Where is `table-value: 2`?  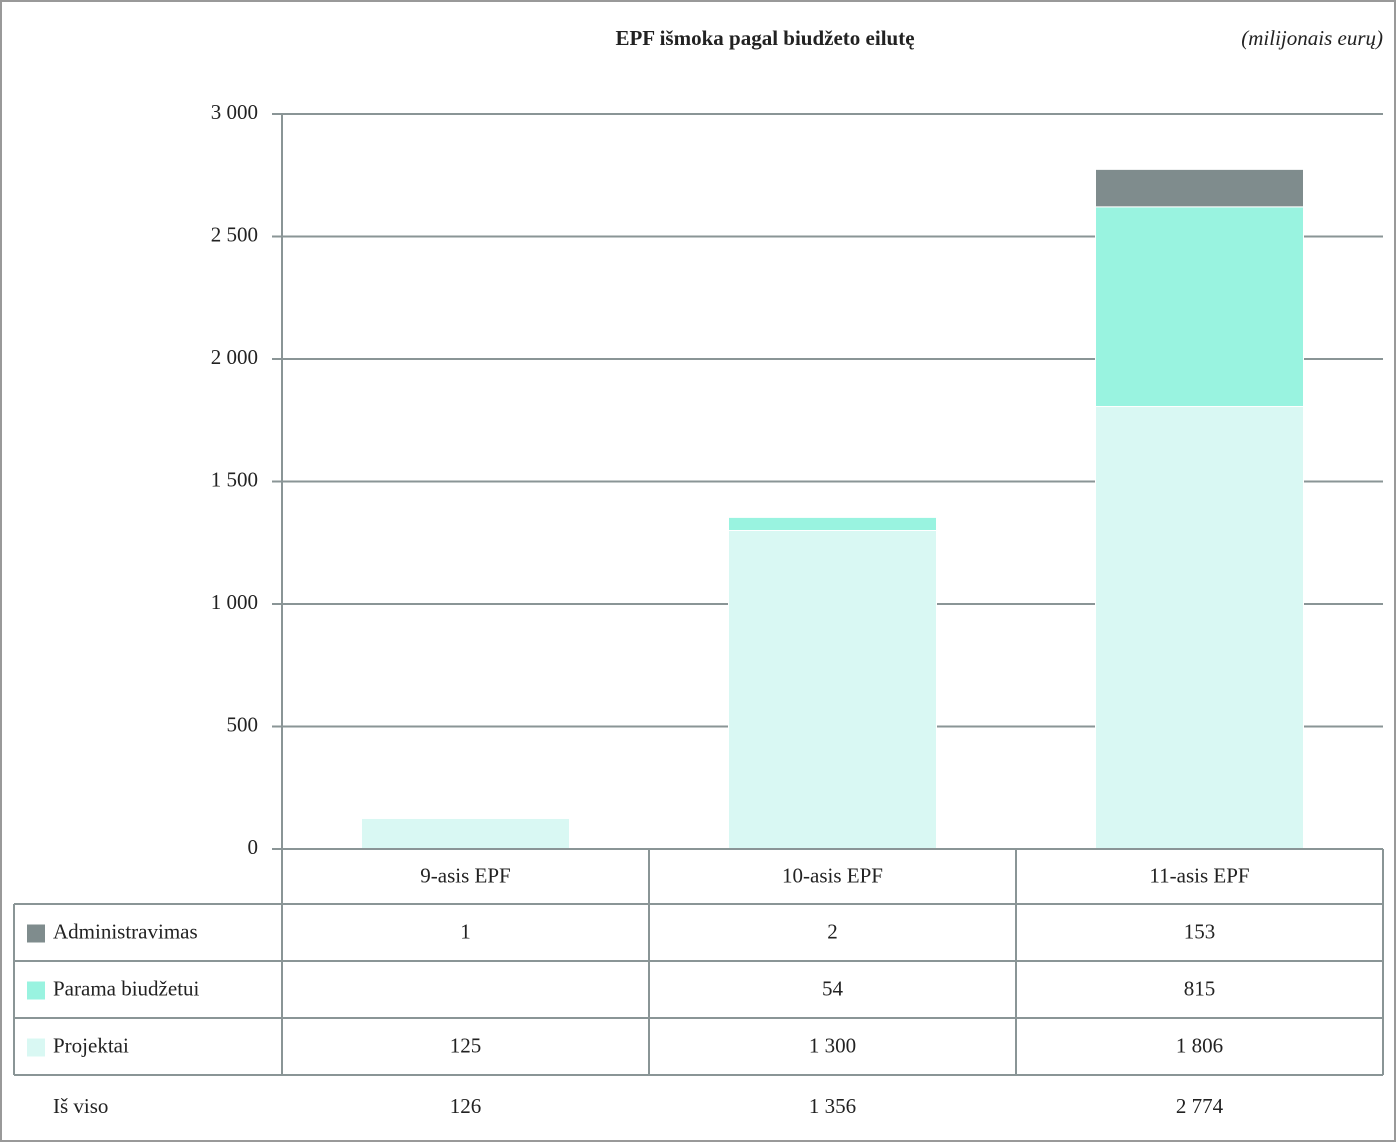 table-value: 2 is located at coordinates (832, 931).